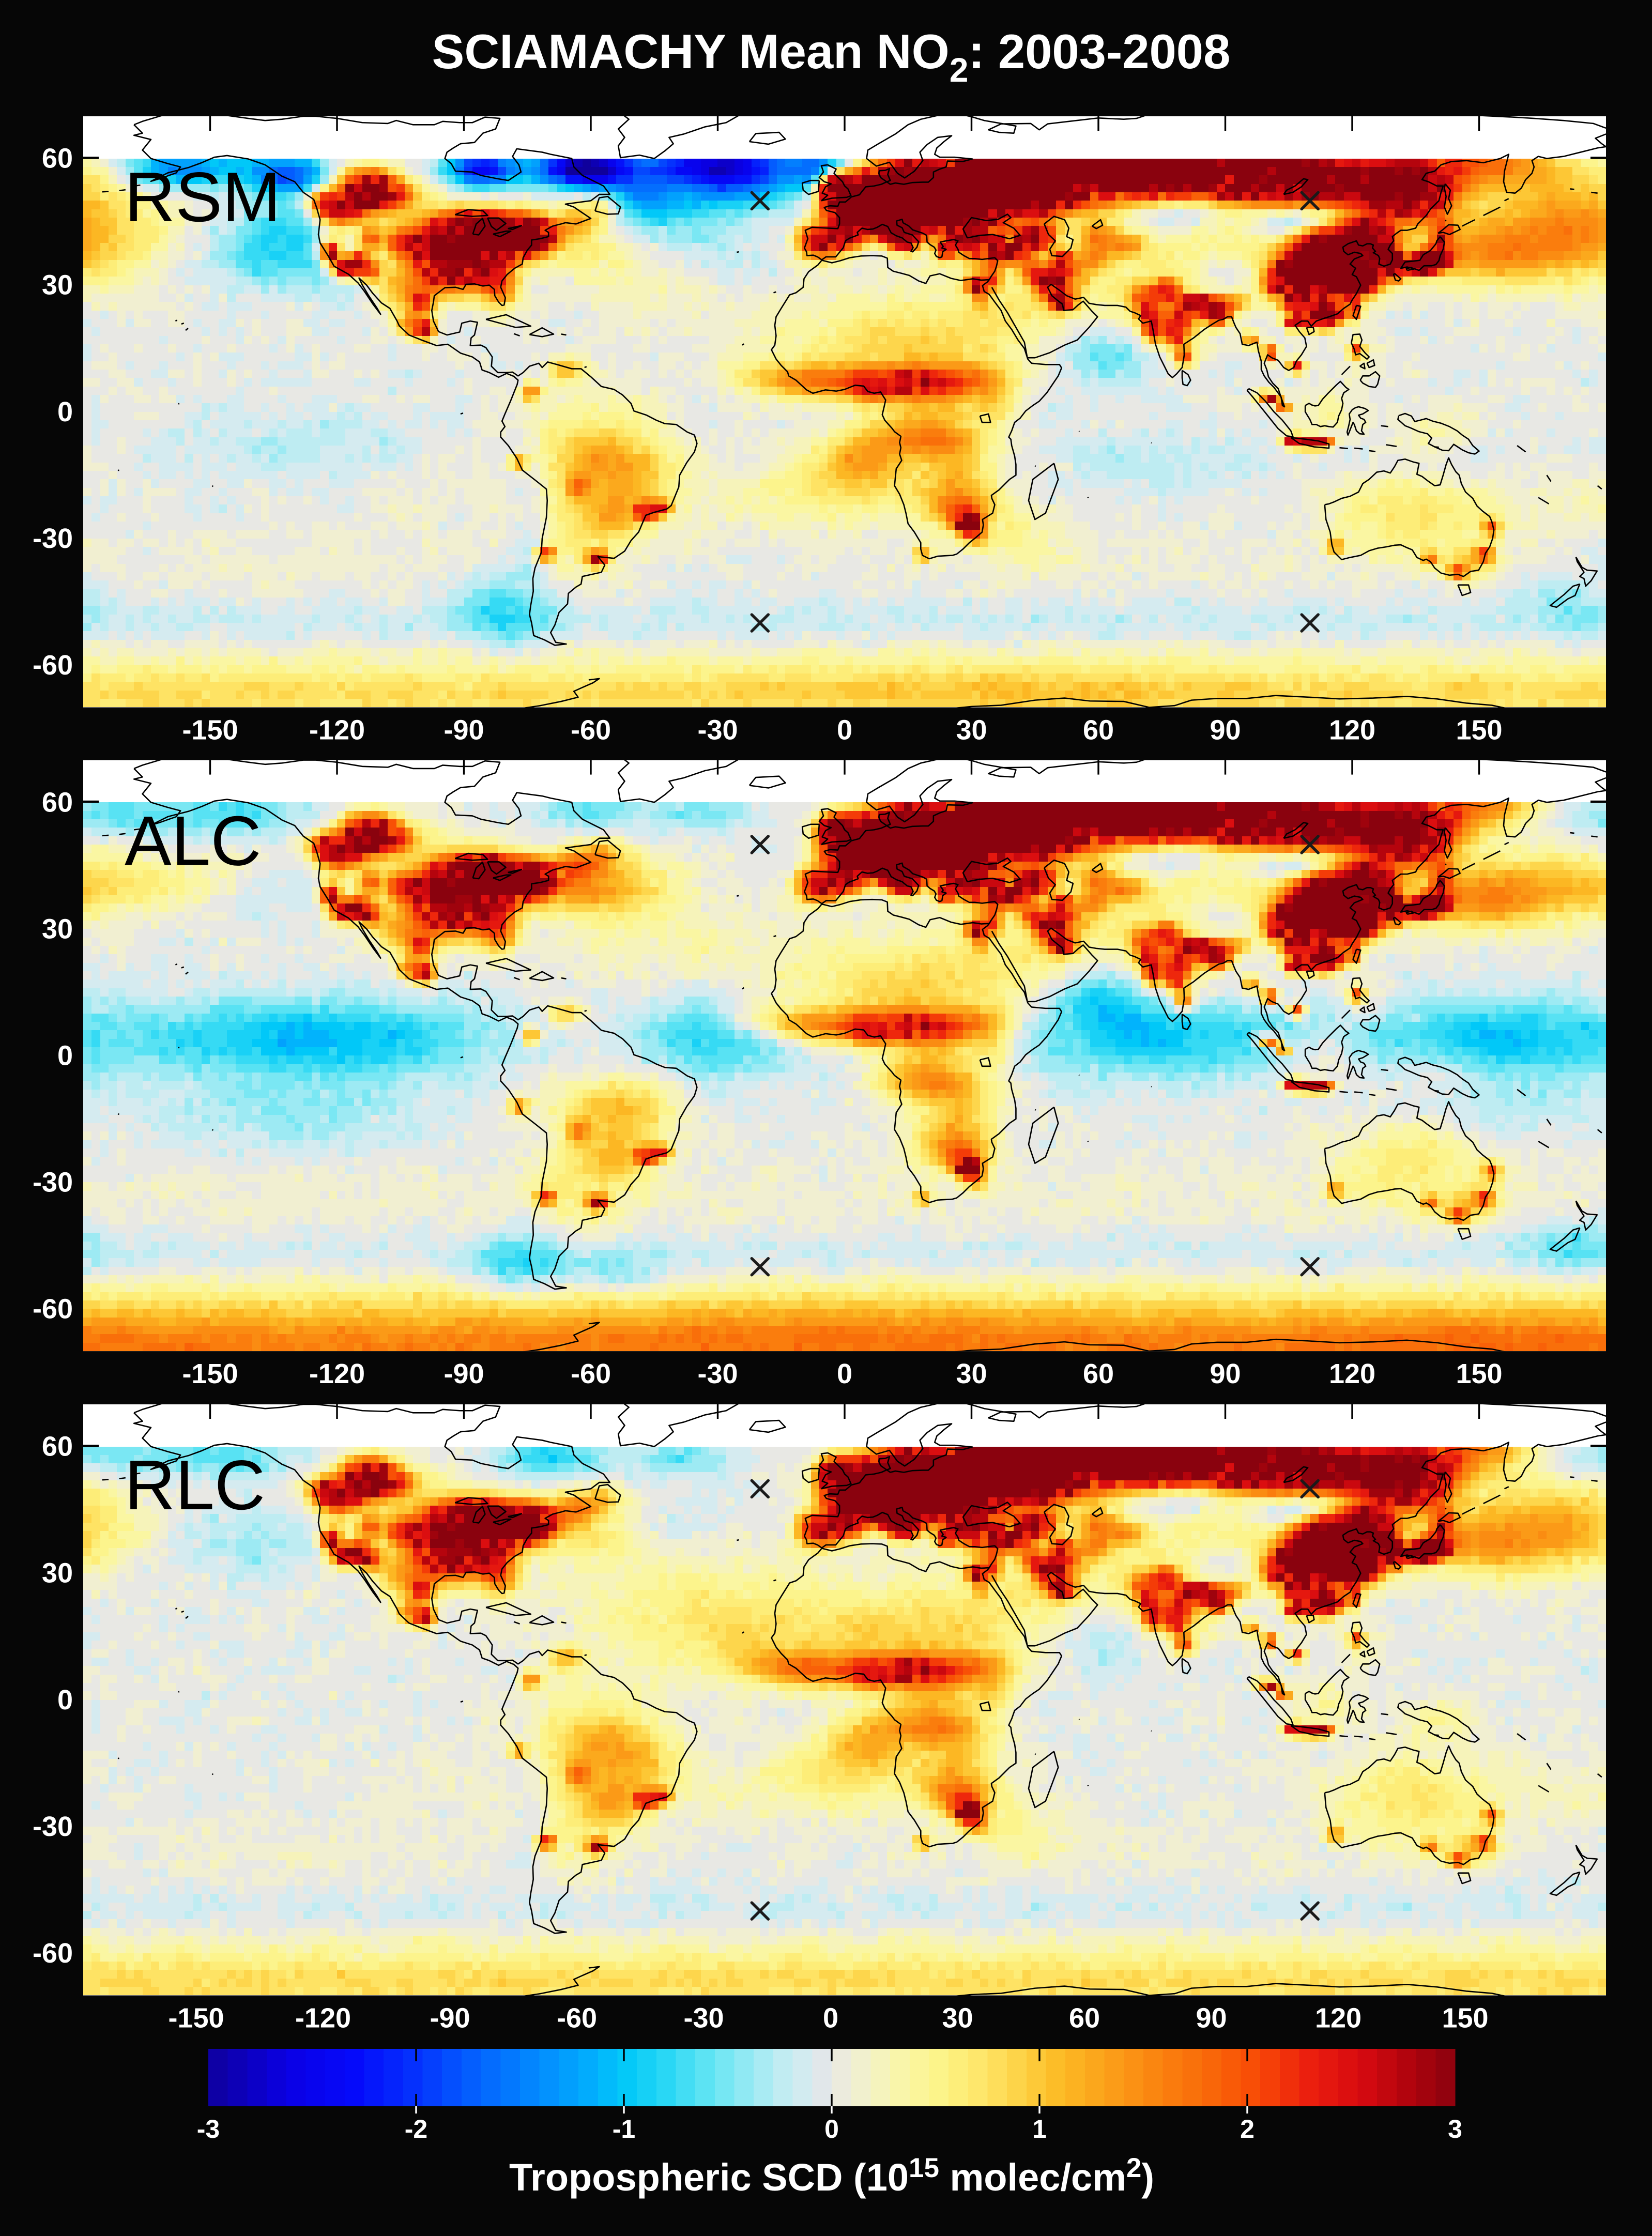  Describe the element at coordinates (203, 197) in the screenshot. I see `svg-text: RSM` at that location.